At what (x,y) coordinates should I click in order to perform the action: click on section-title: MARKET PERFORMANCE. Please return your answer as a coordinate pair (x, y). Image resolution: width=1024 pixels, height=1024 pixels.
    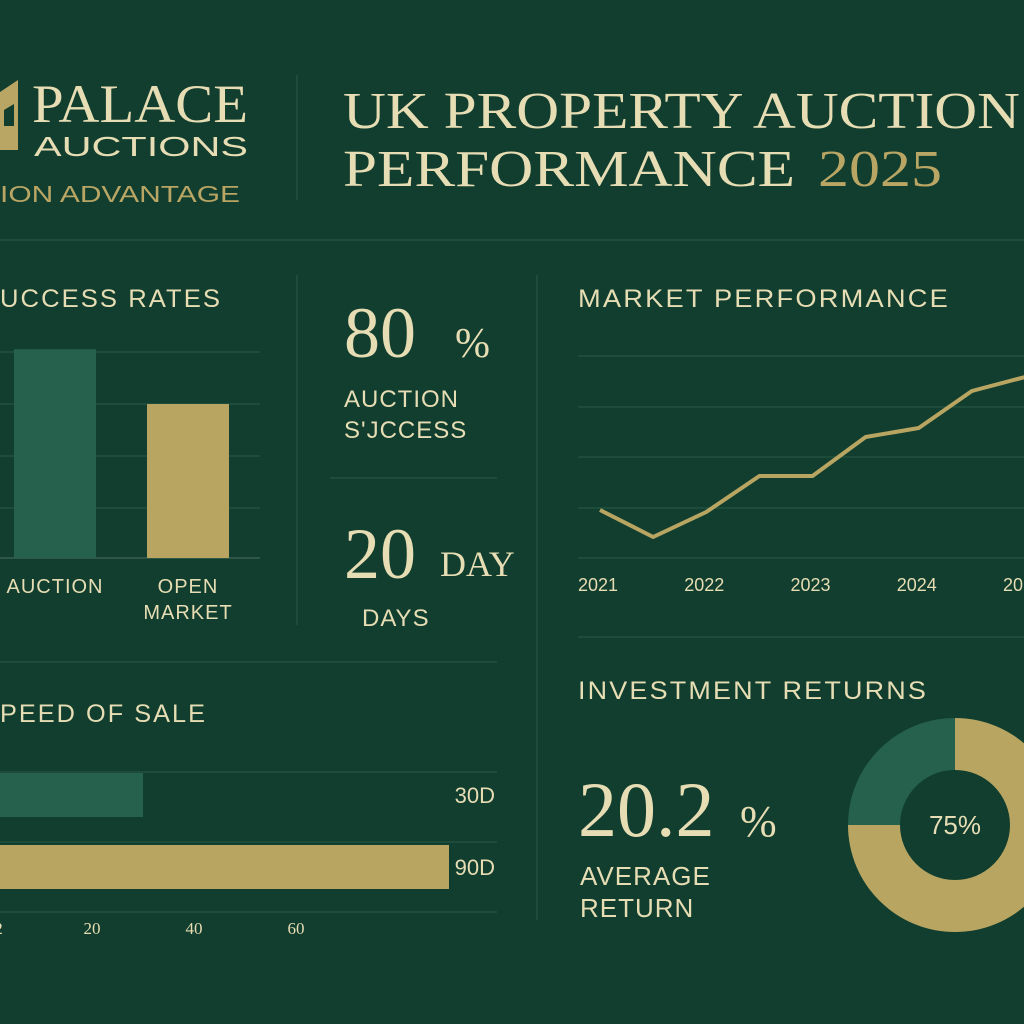
    Looking at the image, I should click on (764, 299).